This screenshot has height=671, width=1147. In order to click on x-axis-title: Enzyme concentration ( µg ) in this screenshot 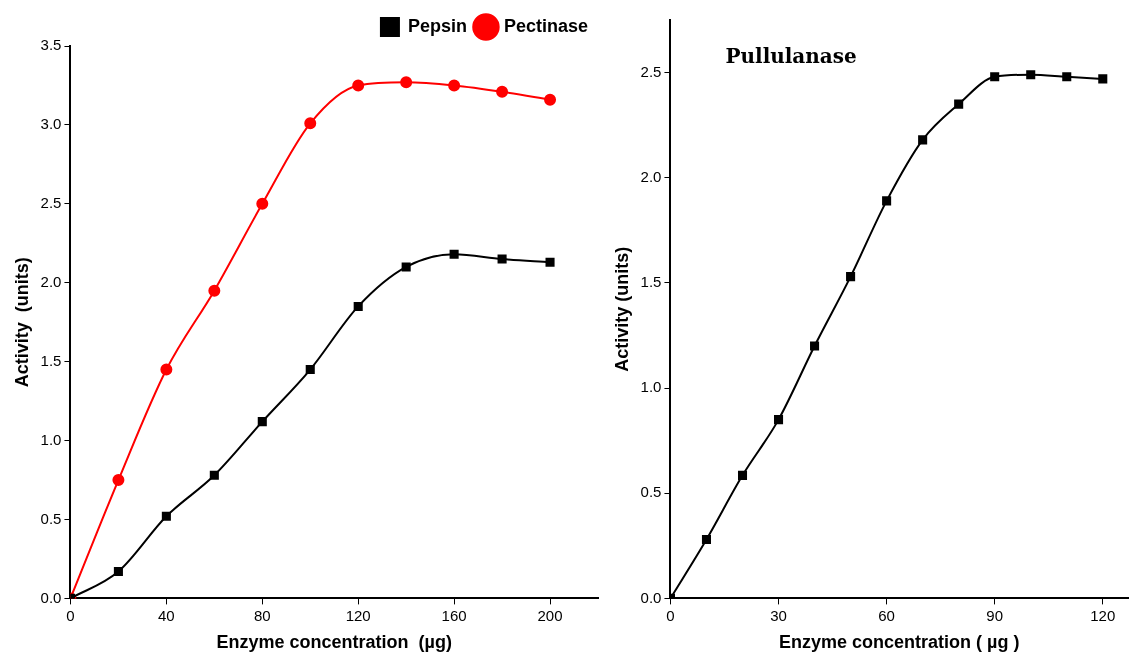, I will do `click(899, 642)`.